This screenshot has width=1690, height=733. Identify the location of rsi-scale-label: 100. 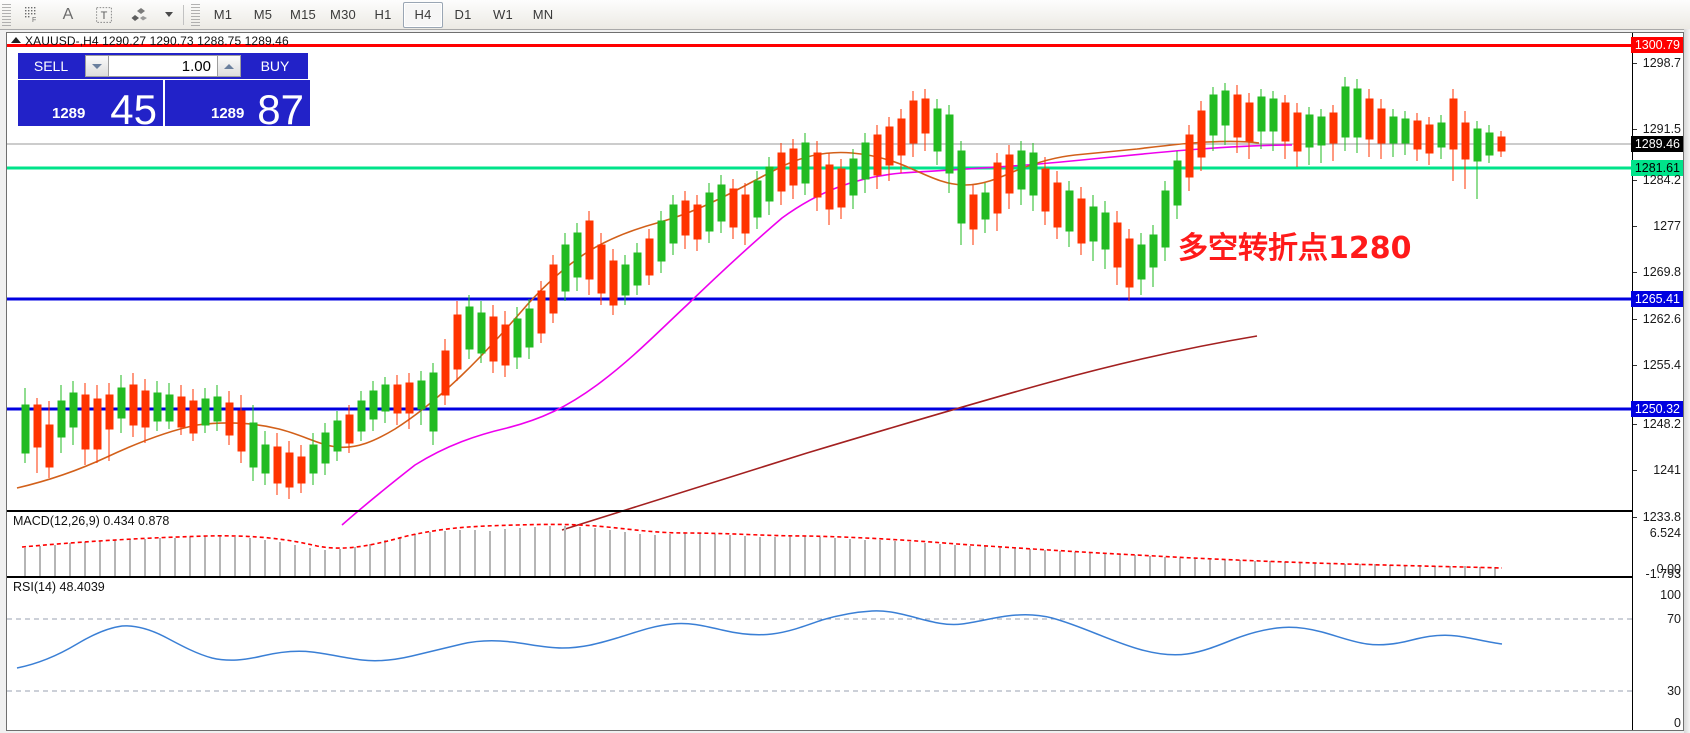
(1670, 595).